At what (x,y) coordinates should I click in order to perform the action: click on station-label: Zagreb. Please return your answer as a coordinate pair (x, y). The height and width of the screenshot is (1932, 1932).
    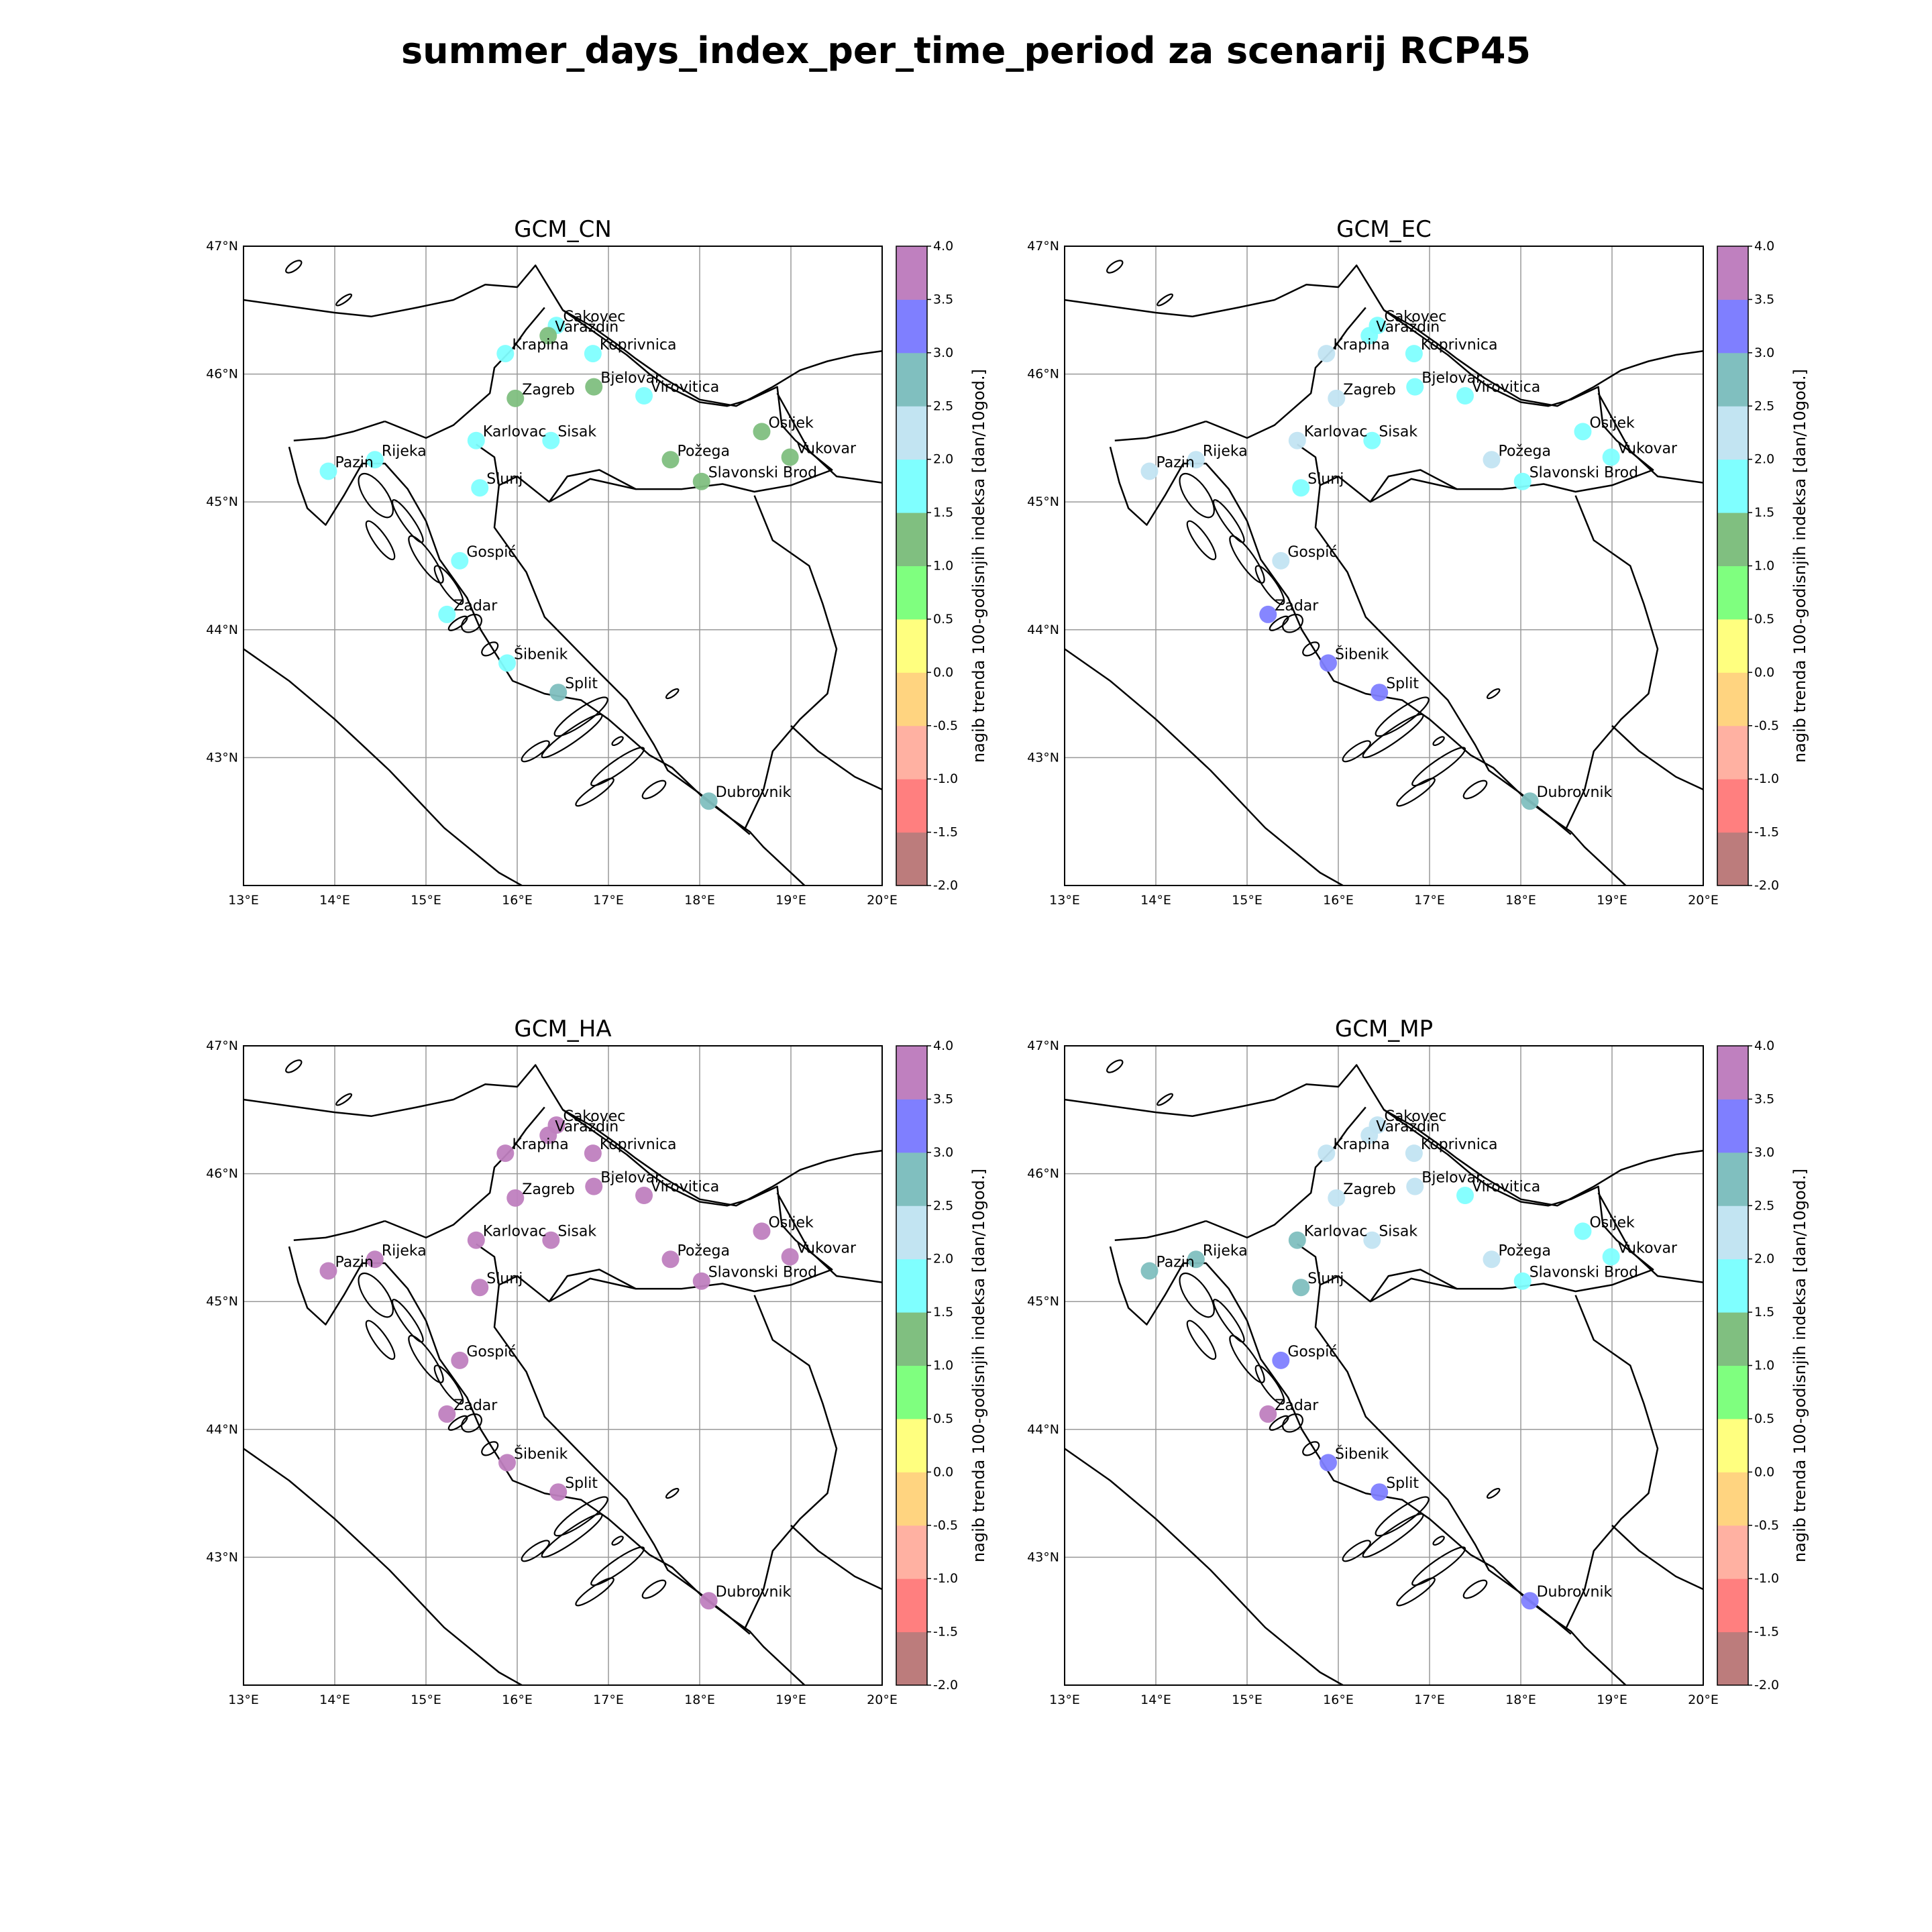
    Looking at the image, I should click on (548, 1189).